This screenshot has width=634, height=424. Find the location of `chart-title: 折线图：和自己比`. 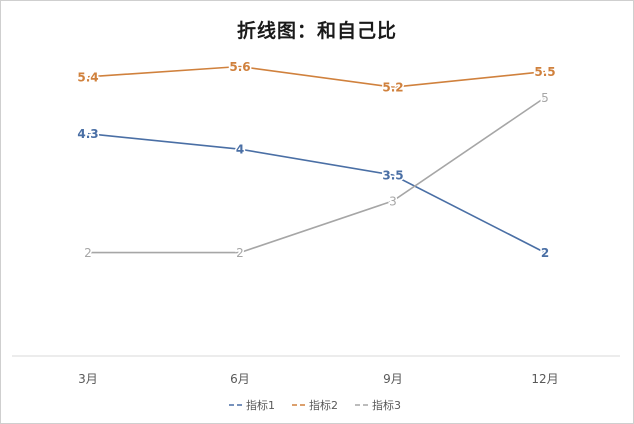

chart-title: 折线图：和自己比 is located at coordinates (316, 31).